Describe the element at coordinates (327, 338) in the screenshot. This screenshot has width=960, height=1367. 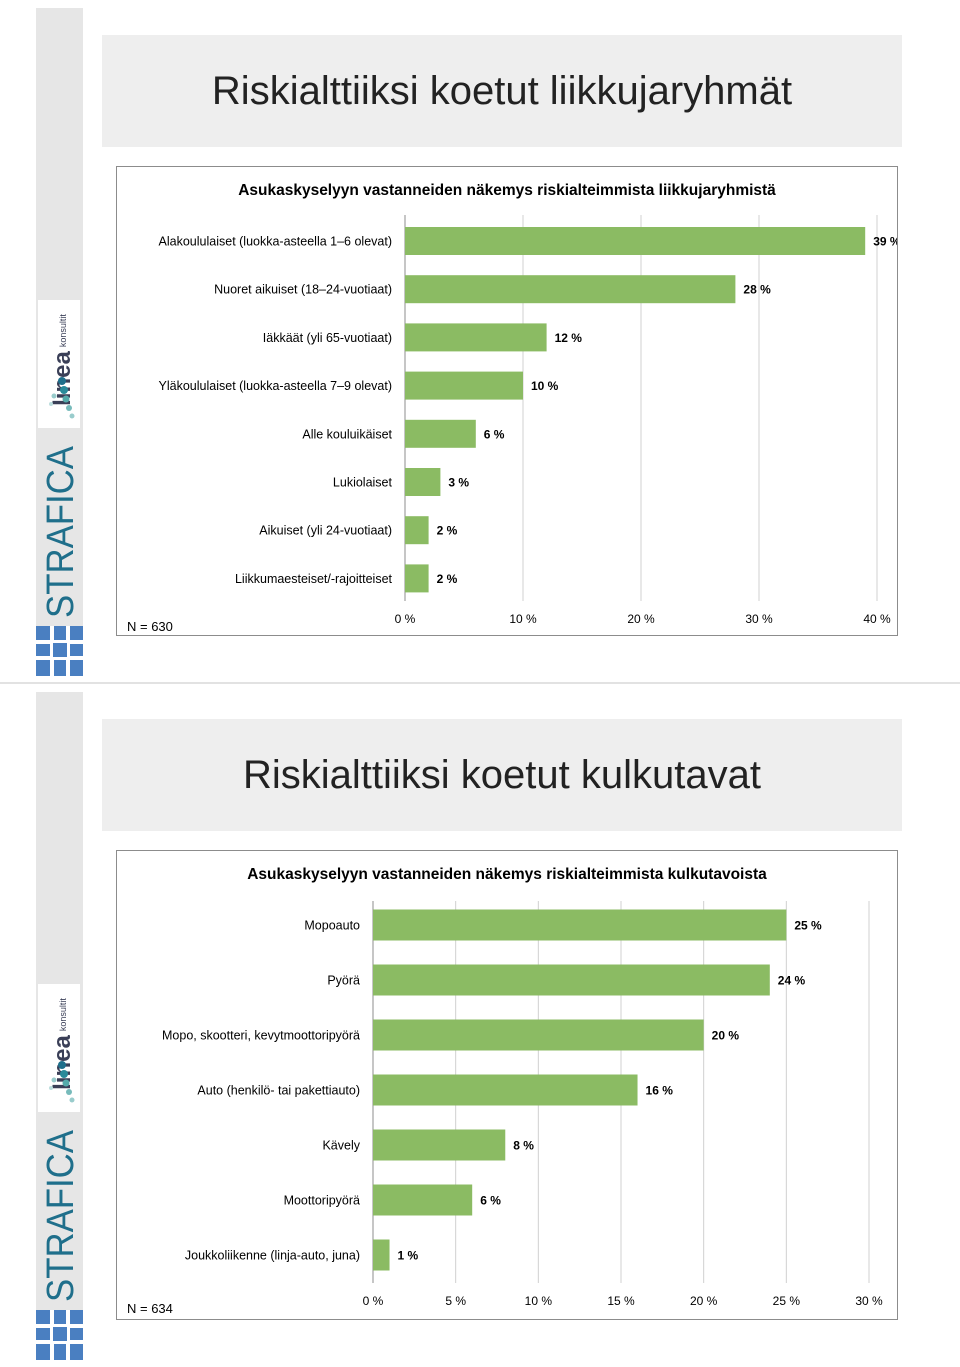
I see `category-label: Iäkkäät (yli 65-vuotiaat)` at that location.